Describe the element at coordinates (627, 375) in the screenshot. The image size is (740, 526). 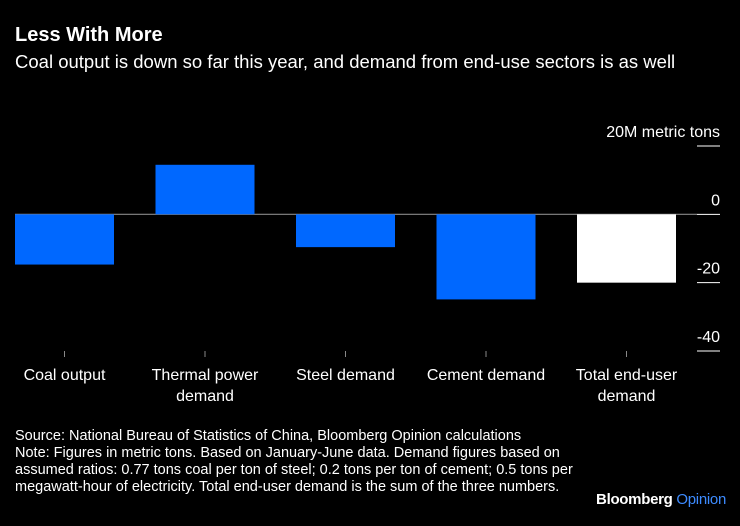
I see `x-tick-label: Total end-user` at that location.